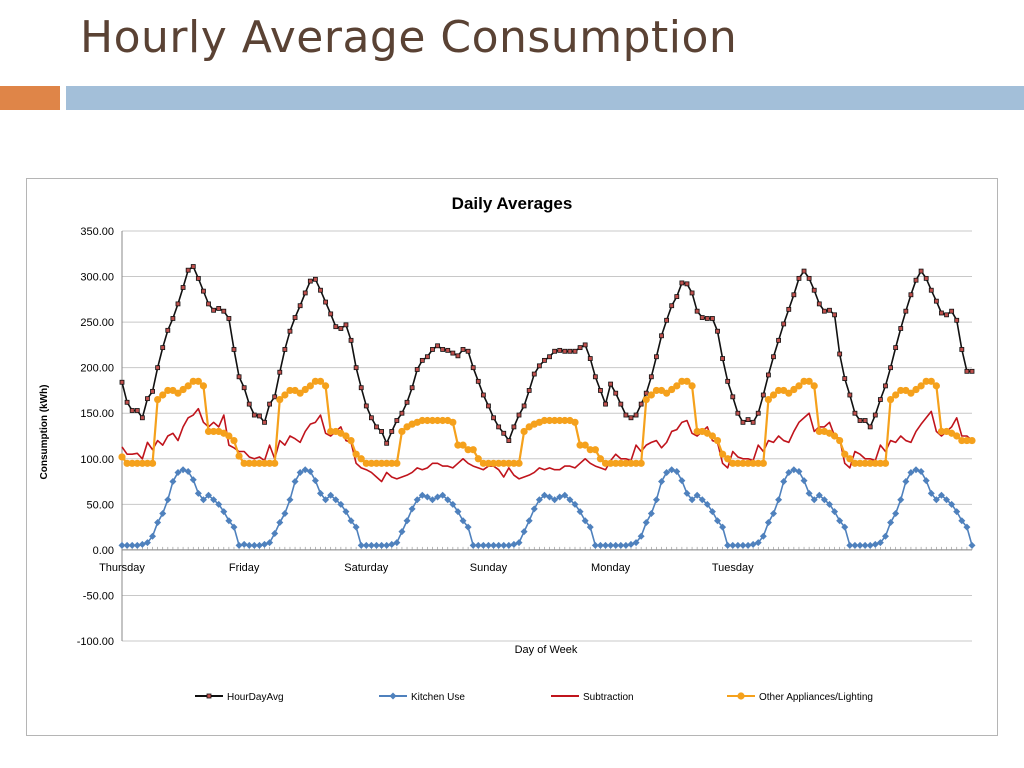  What do you see at coordinates (546, 650) in the screenshot?
I see `x-axis-label: Day of Week` at bounding box center [546, 650].